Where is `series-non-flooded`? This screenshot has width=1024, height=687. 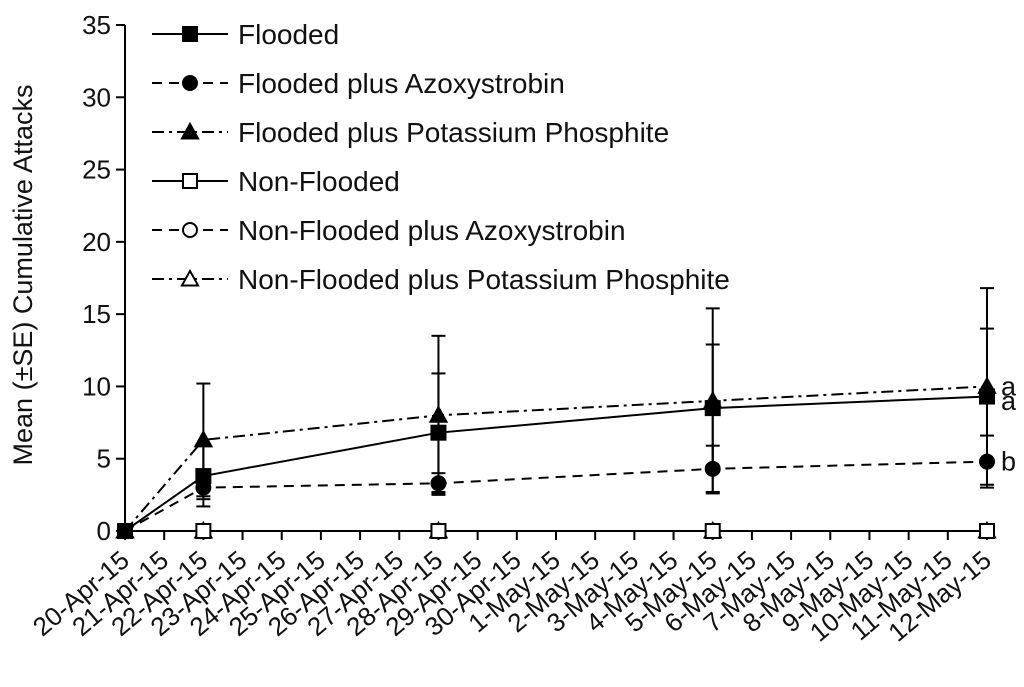 series-non-flooded is located at coordinates (556, 531).